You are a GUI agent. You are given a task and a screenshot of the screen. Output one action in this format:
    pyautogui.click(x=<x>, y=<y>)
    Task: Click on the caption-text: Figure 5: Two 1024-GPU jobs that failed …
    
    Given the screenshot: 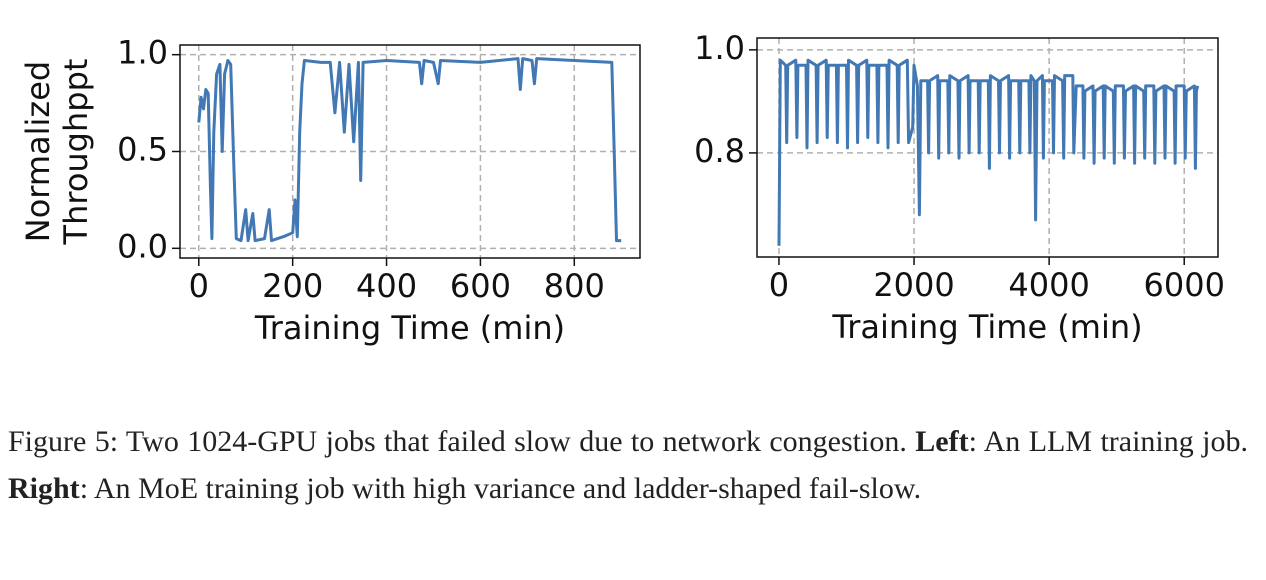 What is the action you would take?
    pyautogui.click(x=462, y=441)
    